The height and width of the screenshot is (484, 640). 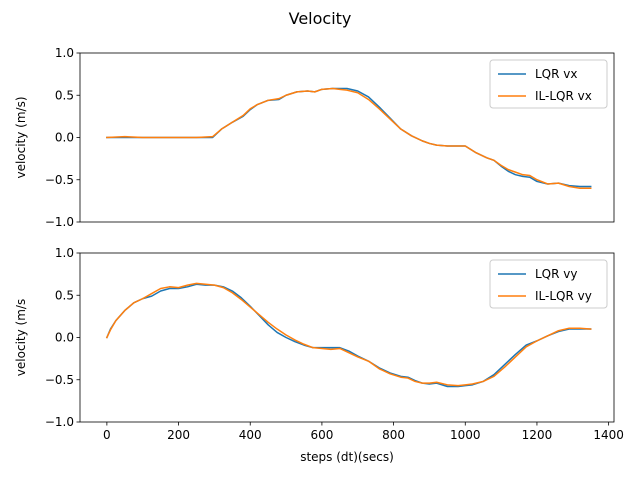 What do you see at coordinates (556, 74) in the screenshot?
I see `legend-label: LQR vx` at bounding box center [556, 74].